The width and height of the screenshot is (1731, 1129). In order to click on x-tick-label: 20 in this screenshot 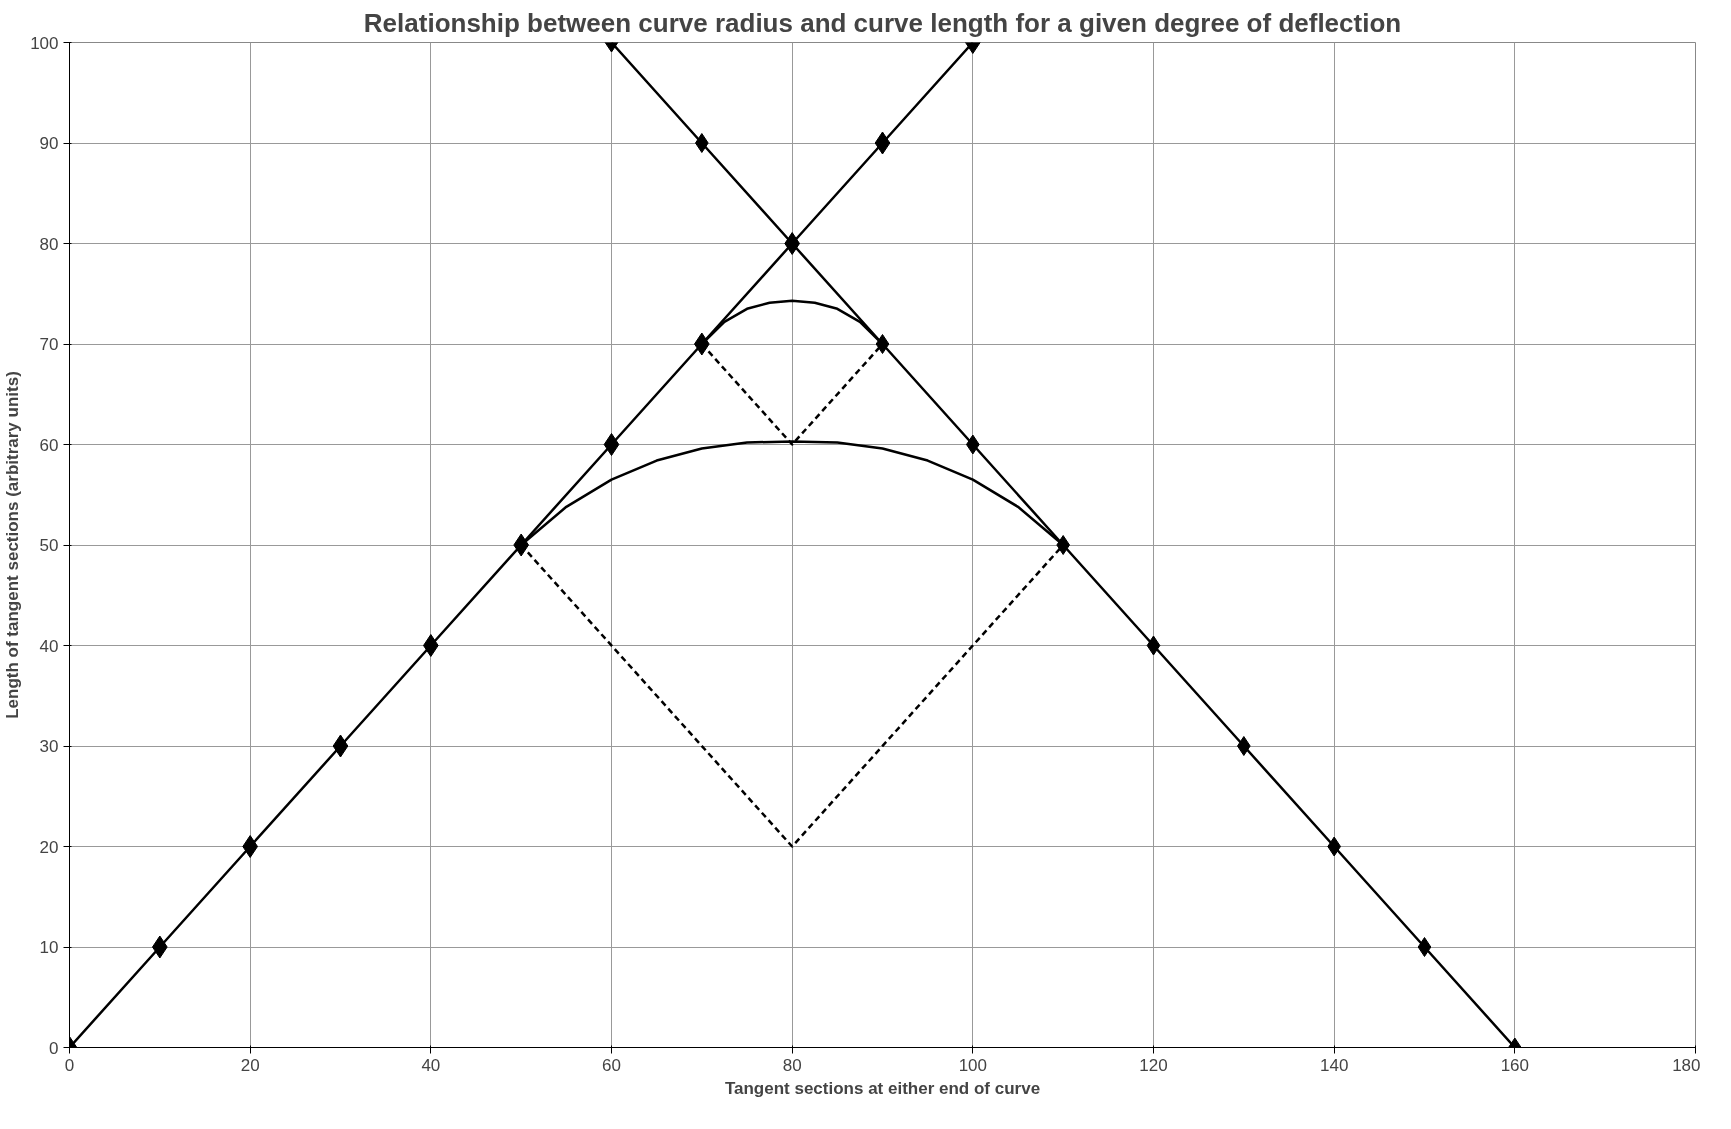, I will do `click(250, 1065)`.